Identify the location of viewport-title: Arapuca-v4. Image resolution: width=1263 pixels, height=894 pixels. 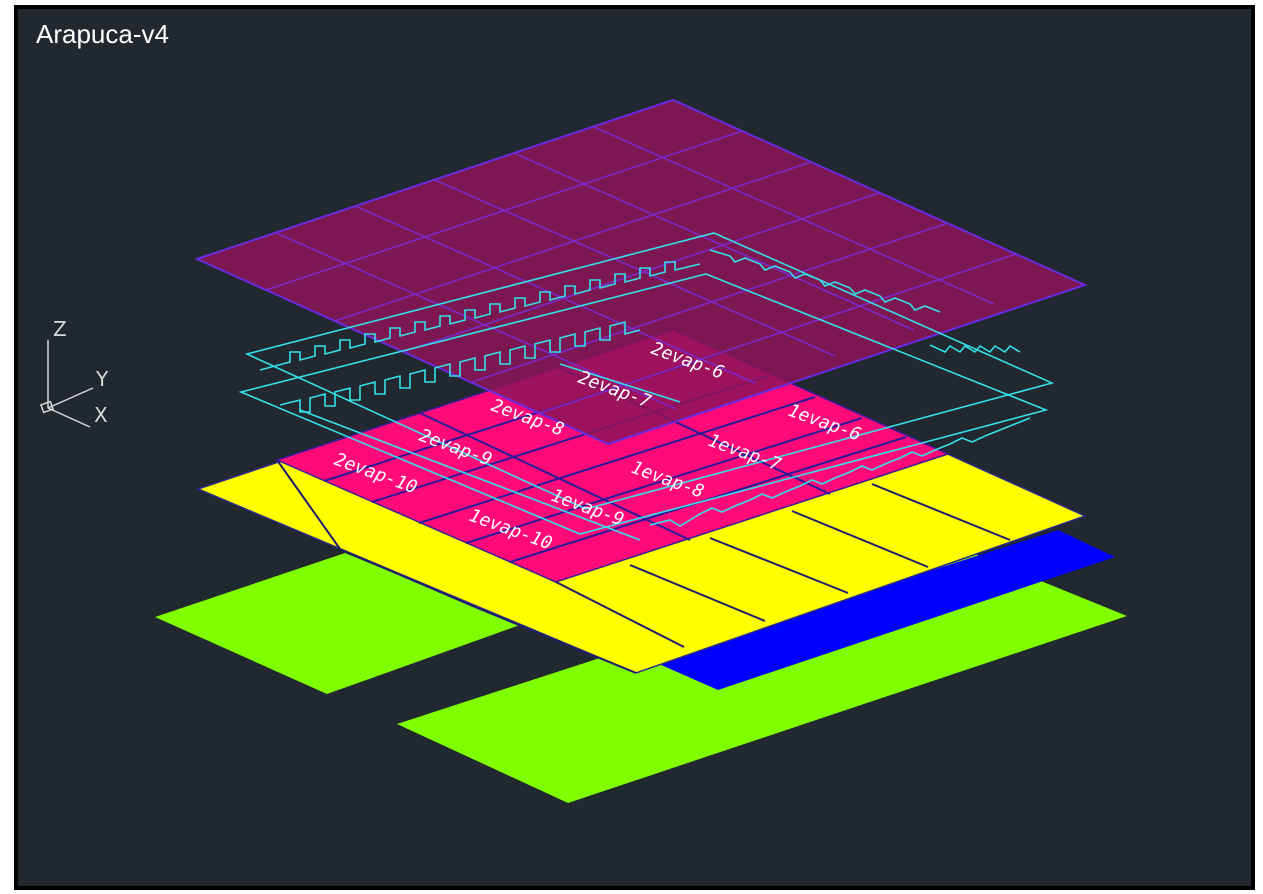
(102, 34).